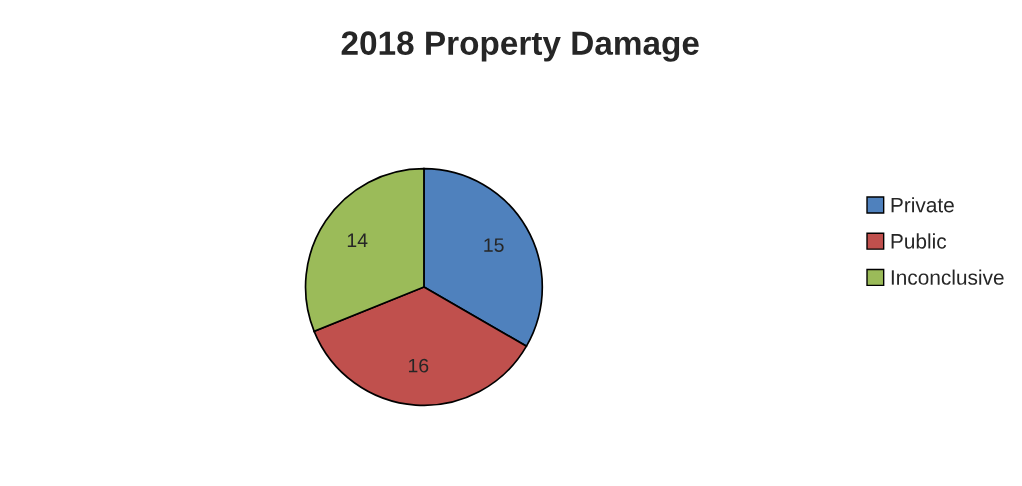 This screenshot has height=486, width=1022. Describe the element at coordinates (418, 365) in the screenshot. I see `data-label: 16` at that location.